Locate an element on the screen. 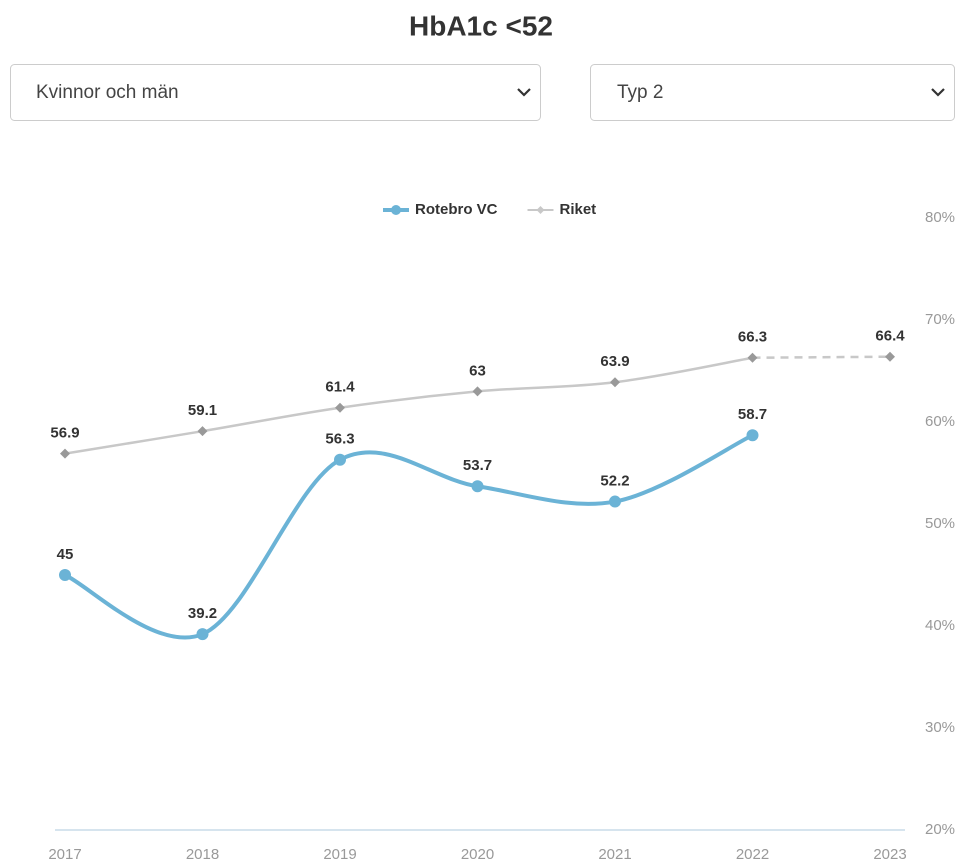 This screenshot has width=962, height=865. projection-line is located at coordinates (821, 357).